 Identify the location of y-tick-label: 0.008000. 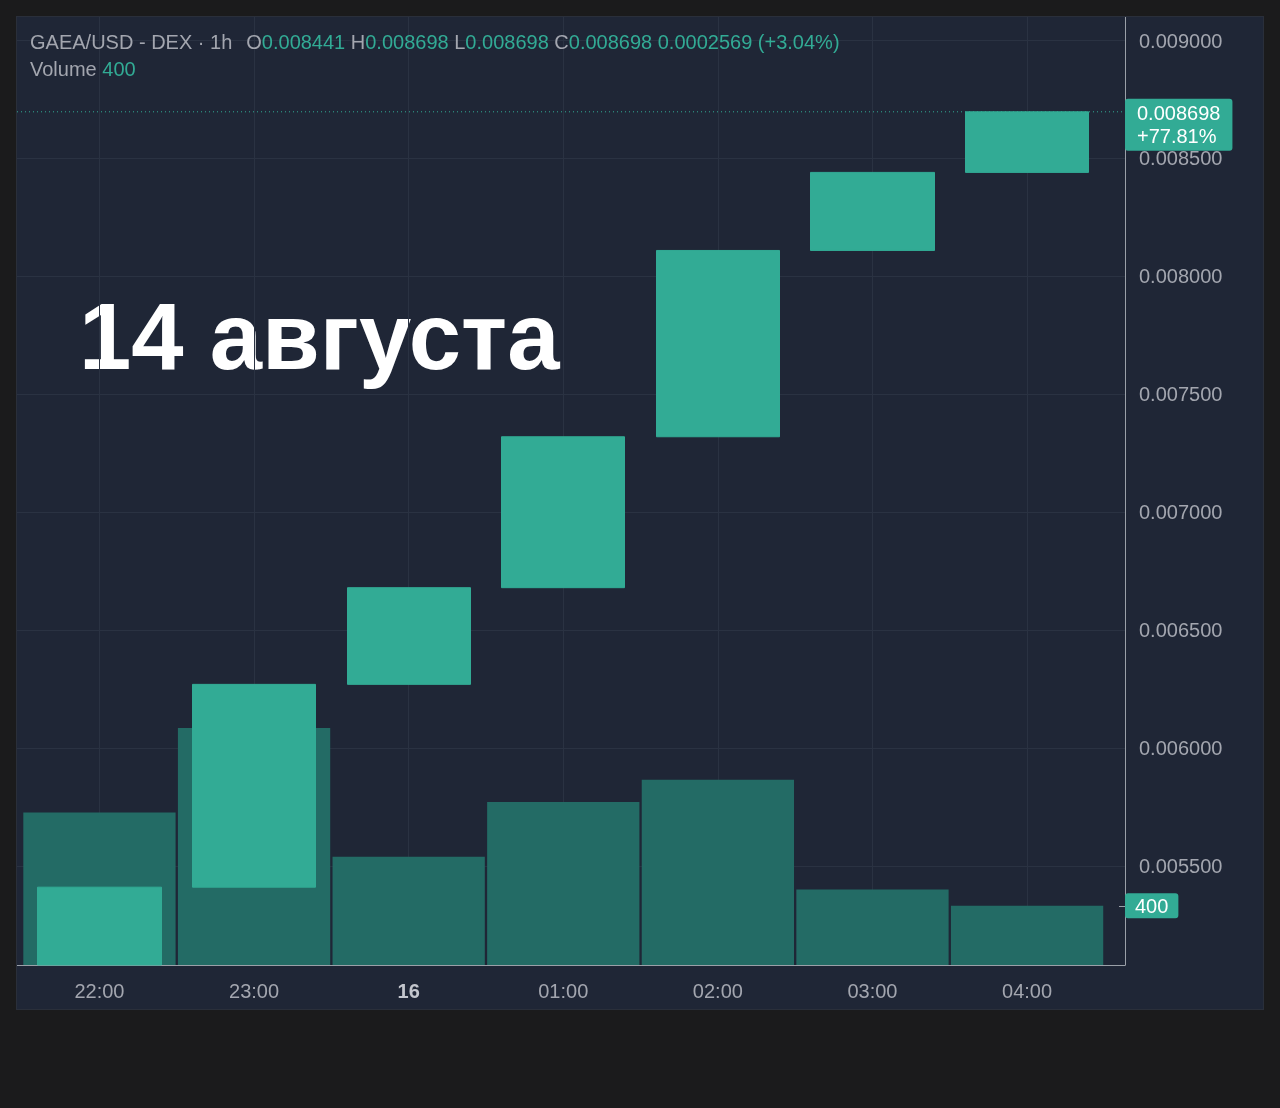
(1181, 276).